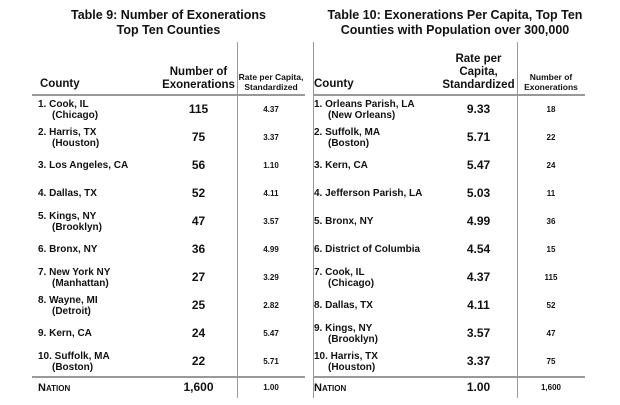 This screenshot has width=620, height=405. I want to click on exoneration-count: 27, so click(198, 277).